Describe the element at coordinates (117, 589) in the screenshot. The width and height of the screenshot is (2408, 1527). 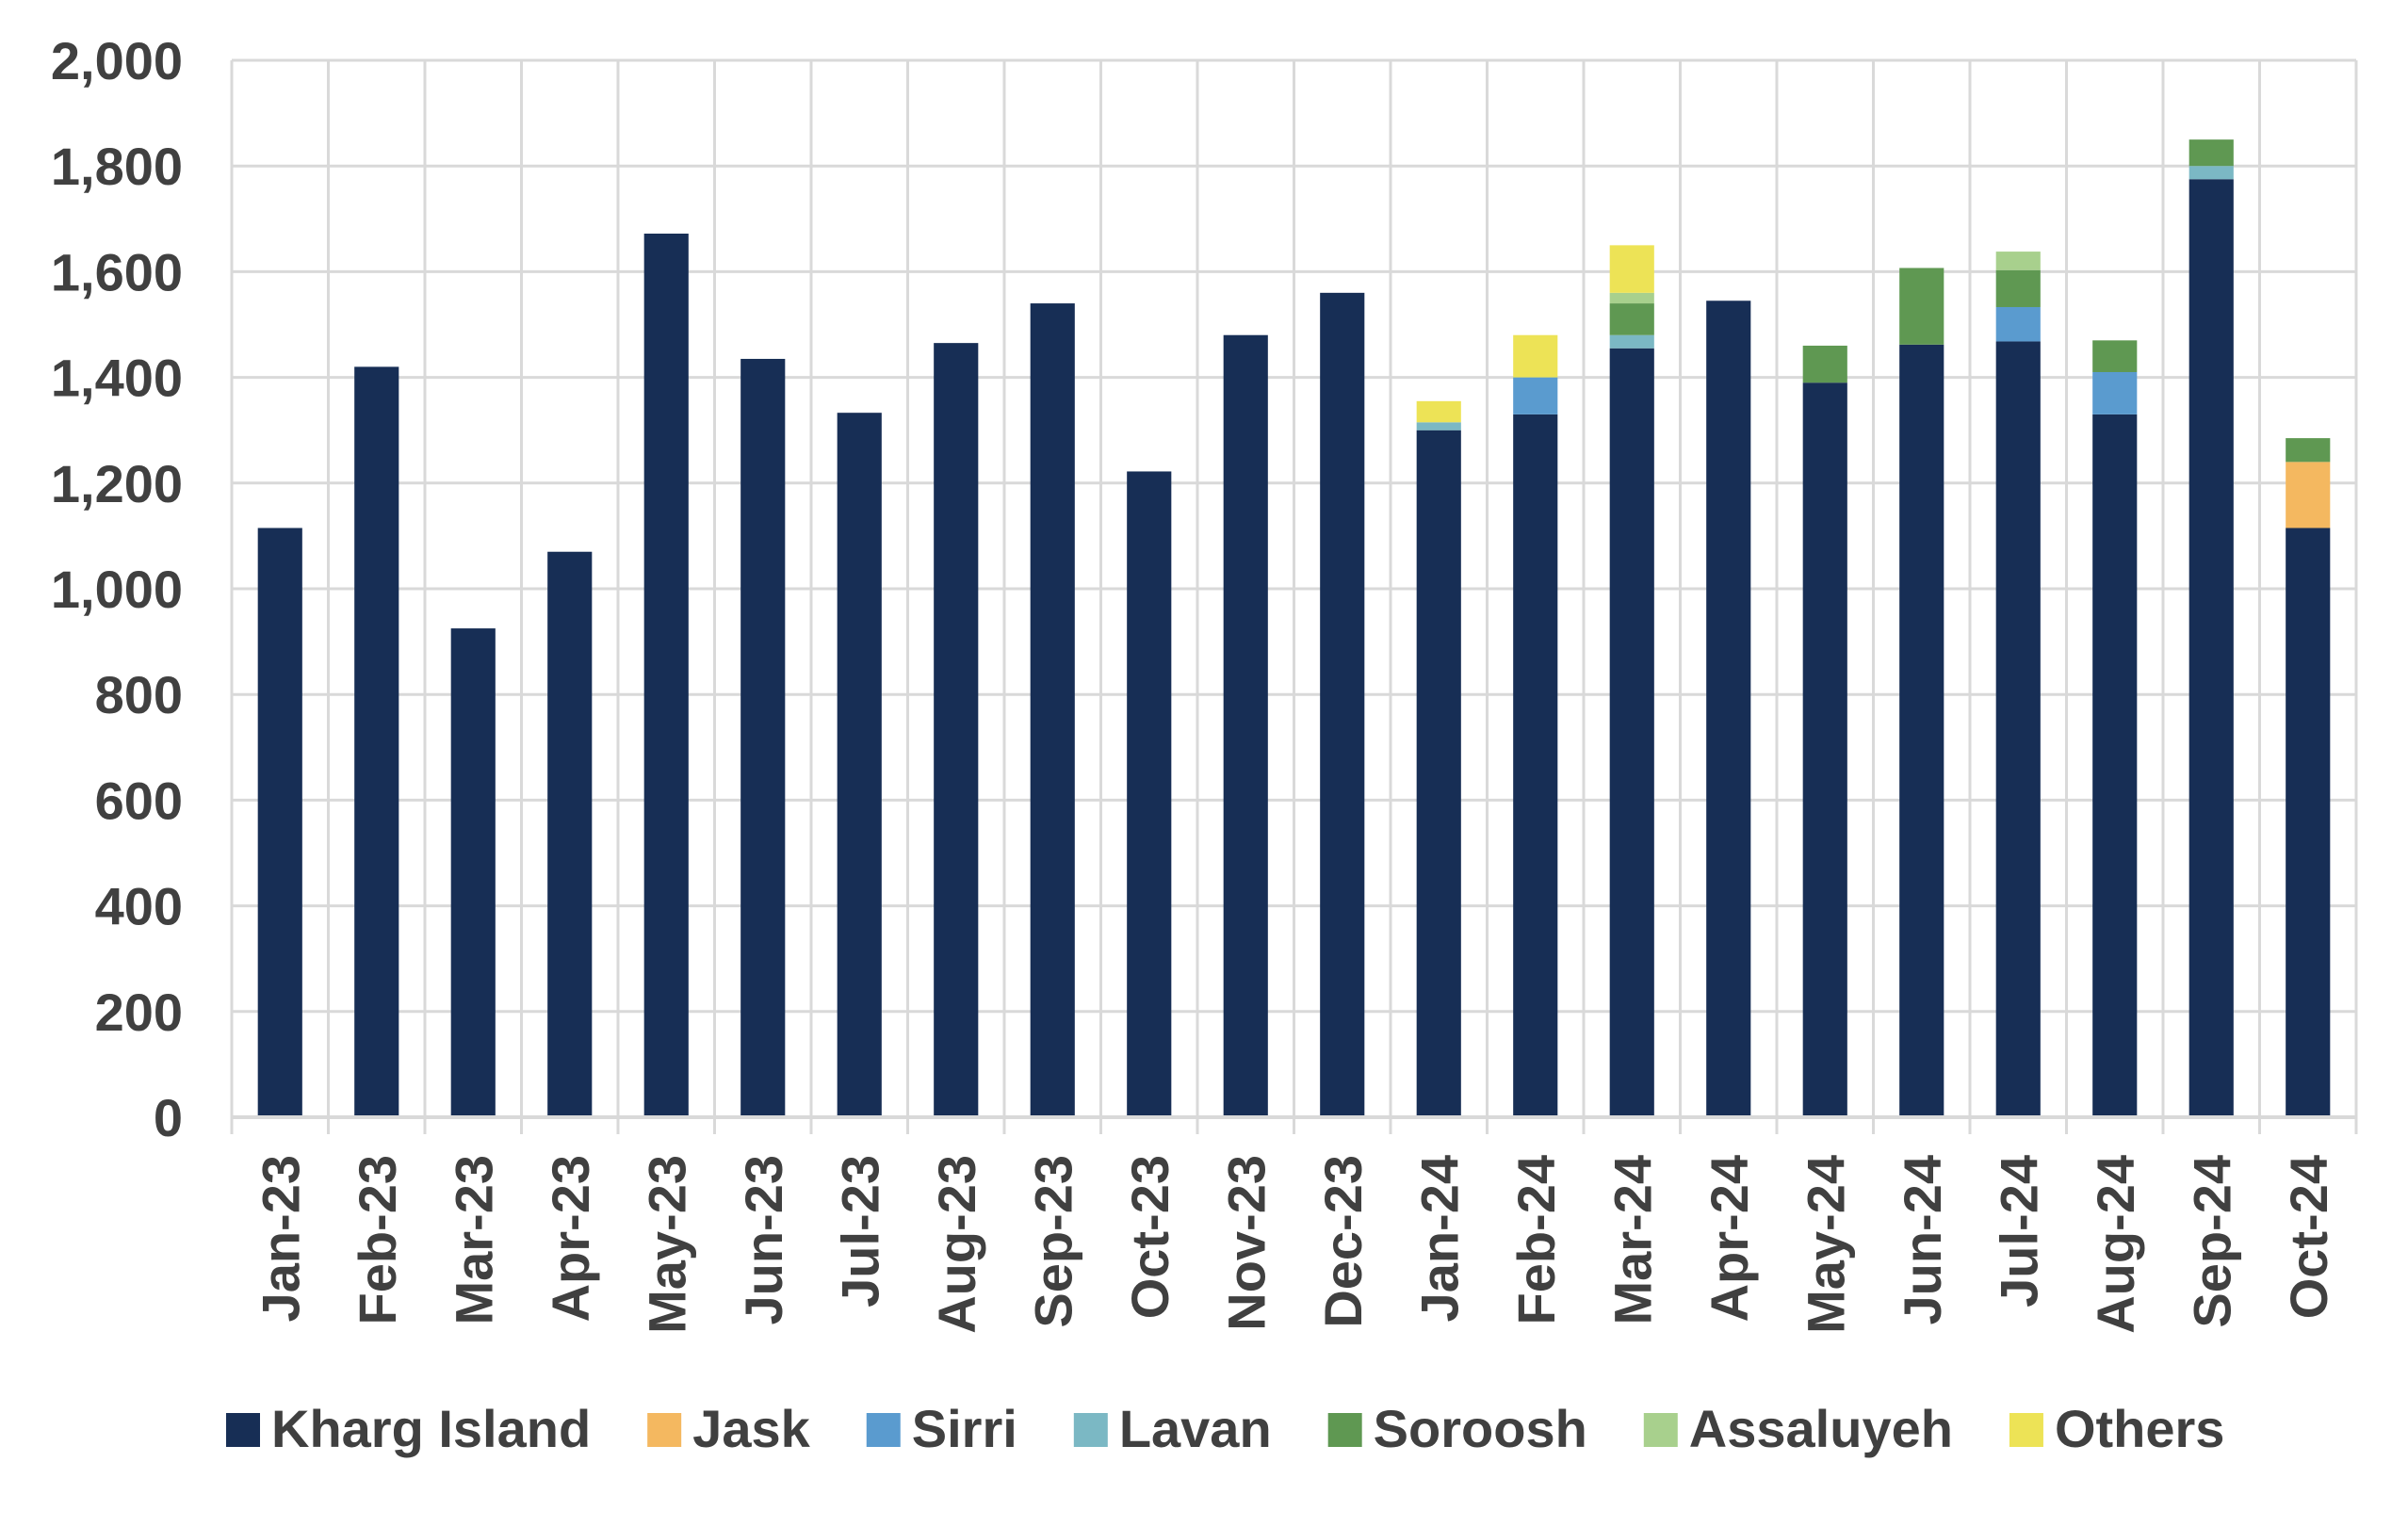
I see `y-tick-label: 1,000` at that location.